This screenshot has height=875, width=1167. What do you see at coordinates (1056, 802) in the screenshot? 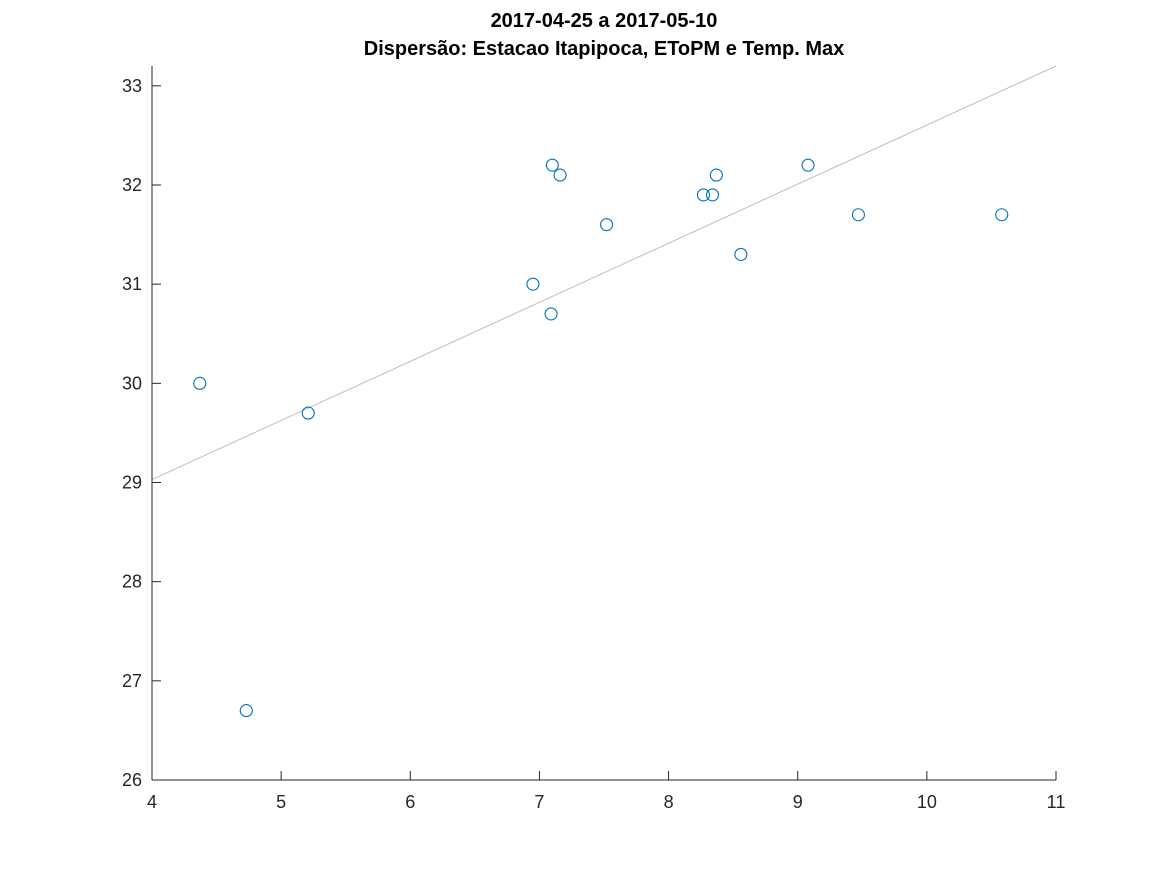
I see `x-tick-label: 11` at bounding box center [1056, 802].